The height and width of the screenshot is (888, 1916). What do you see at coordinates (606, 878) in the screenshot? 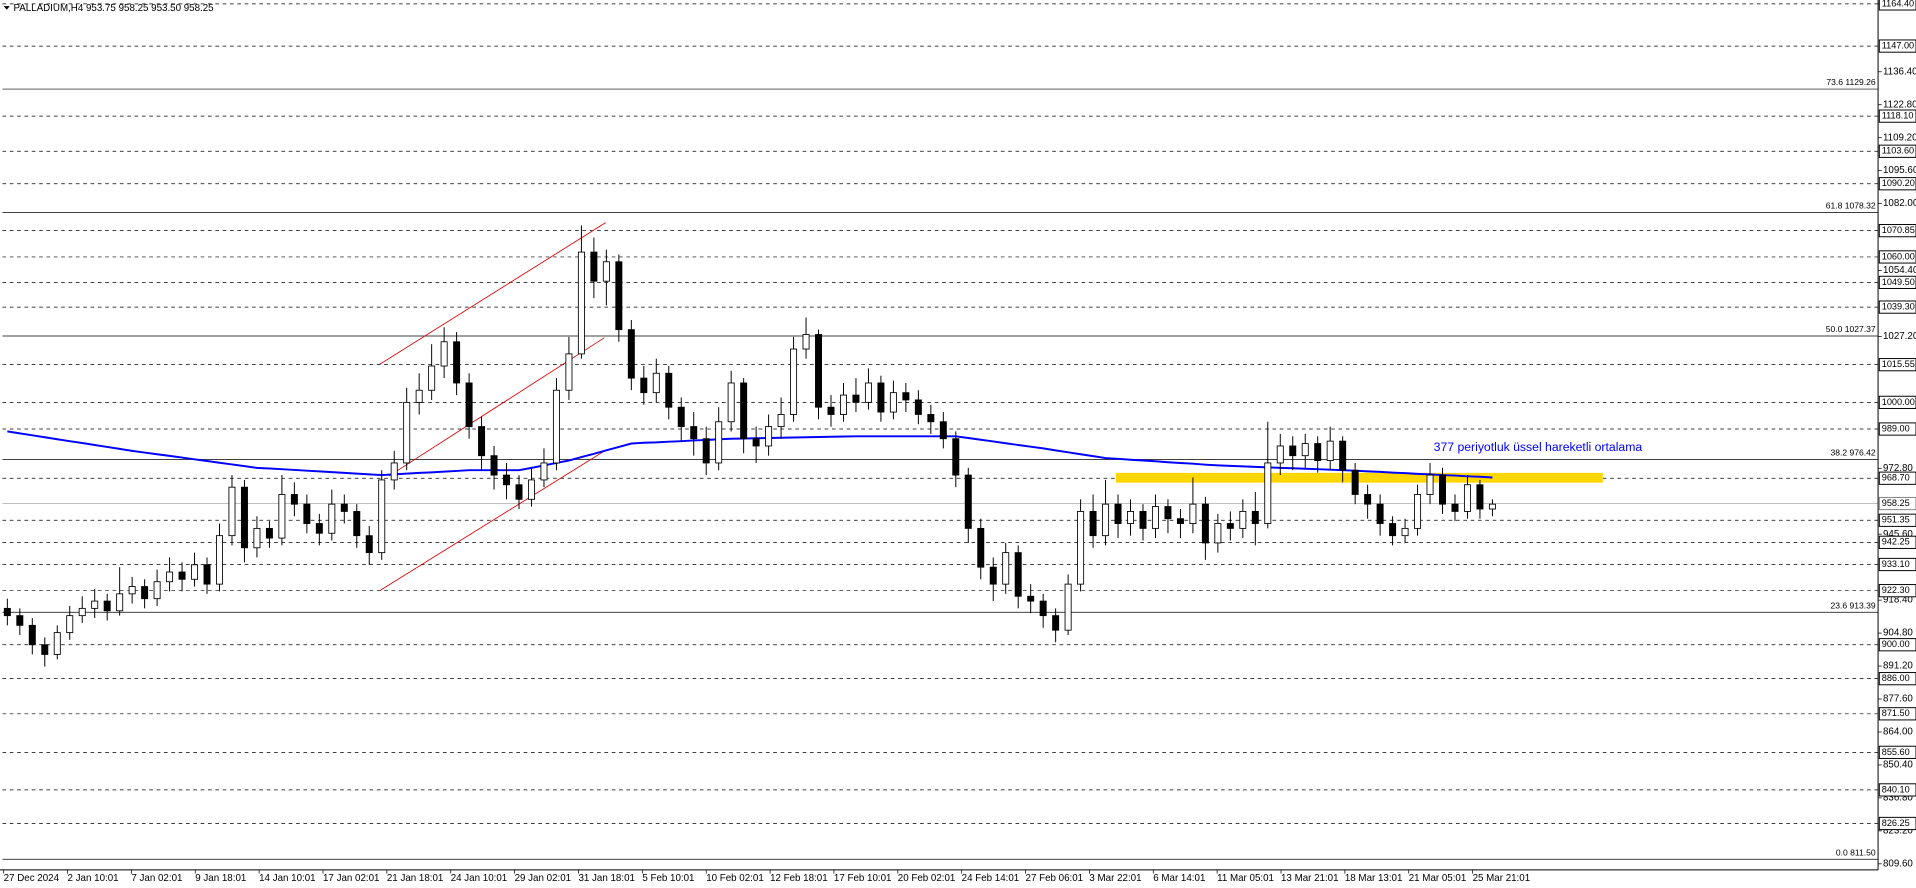
I see `x-tick-label: 31 Jan 18:01` at bounding box center [606, 878].